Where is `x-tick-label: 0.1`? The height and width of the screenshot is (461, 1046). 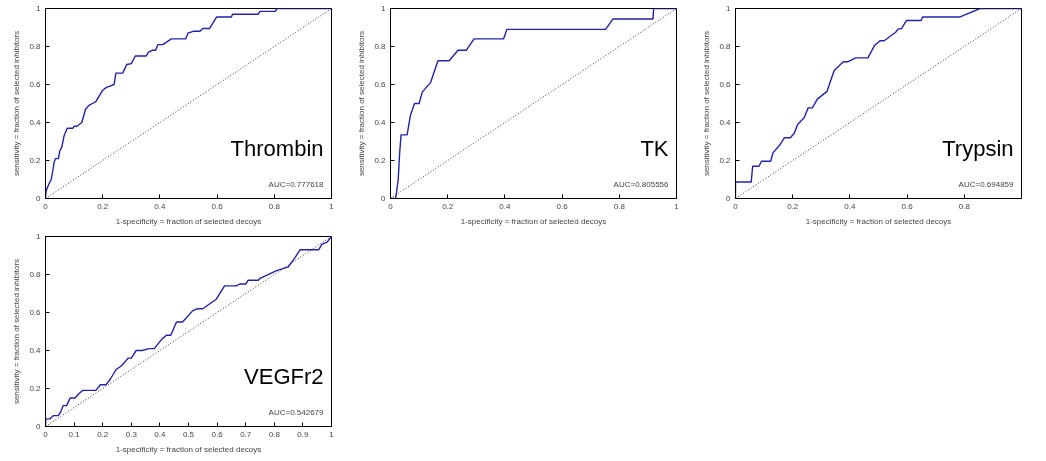 x-tick-label: 0.1 is located at coordinates (74, 434).